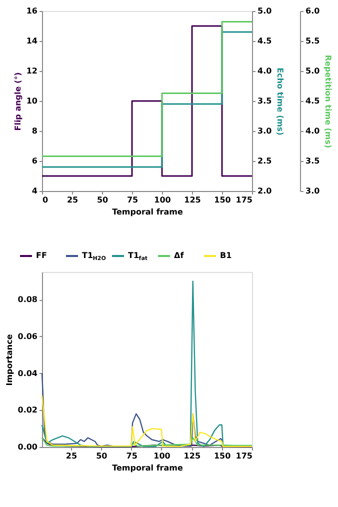 The width and height of the screenshot is (338, 507). I want to click on x-tick-label: 0, so click(45, 200).